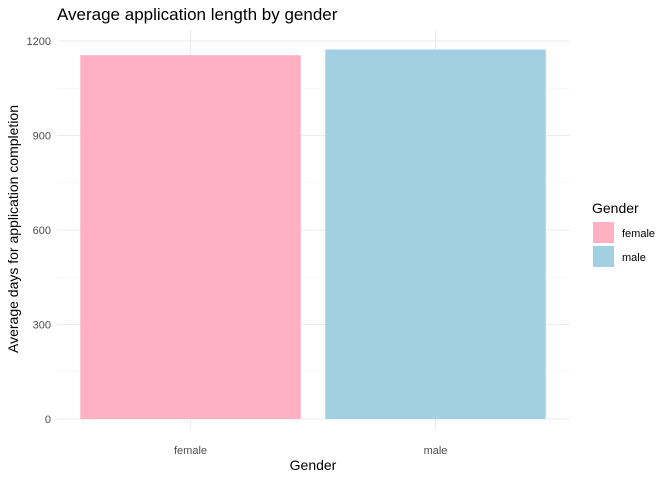 The width and height of the screenshot is (672, 485). Describe the element at coordinates (436, 451) in the screenshot. I see `x-tick-label: male` at that location.